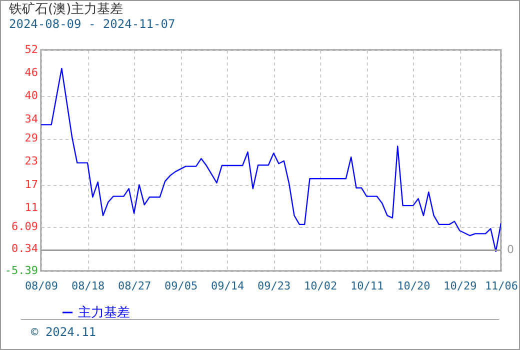  Describe the element at coordinates (274, 286) in the screenshot. I see `x-tick-label: 09/23` at that location.